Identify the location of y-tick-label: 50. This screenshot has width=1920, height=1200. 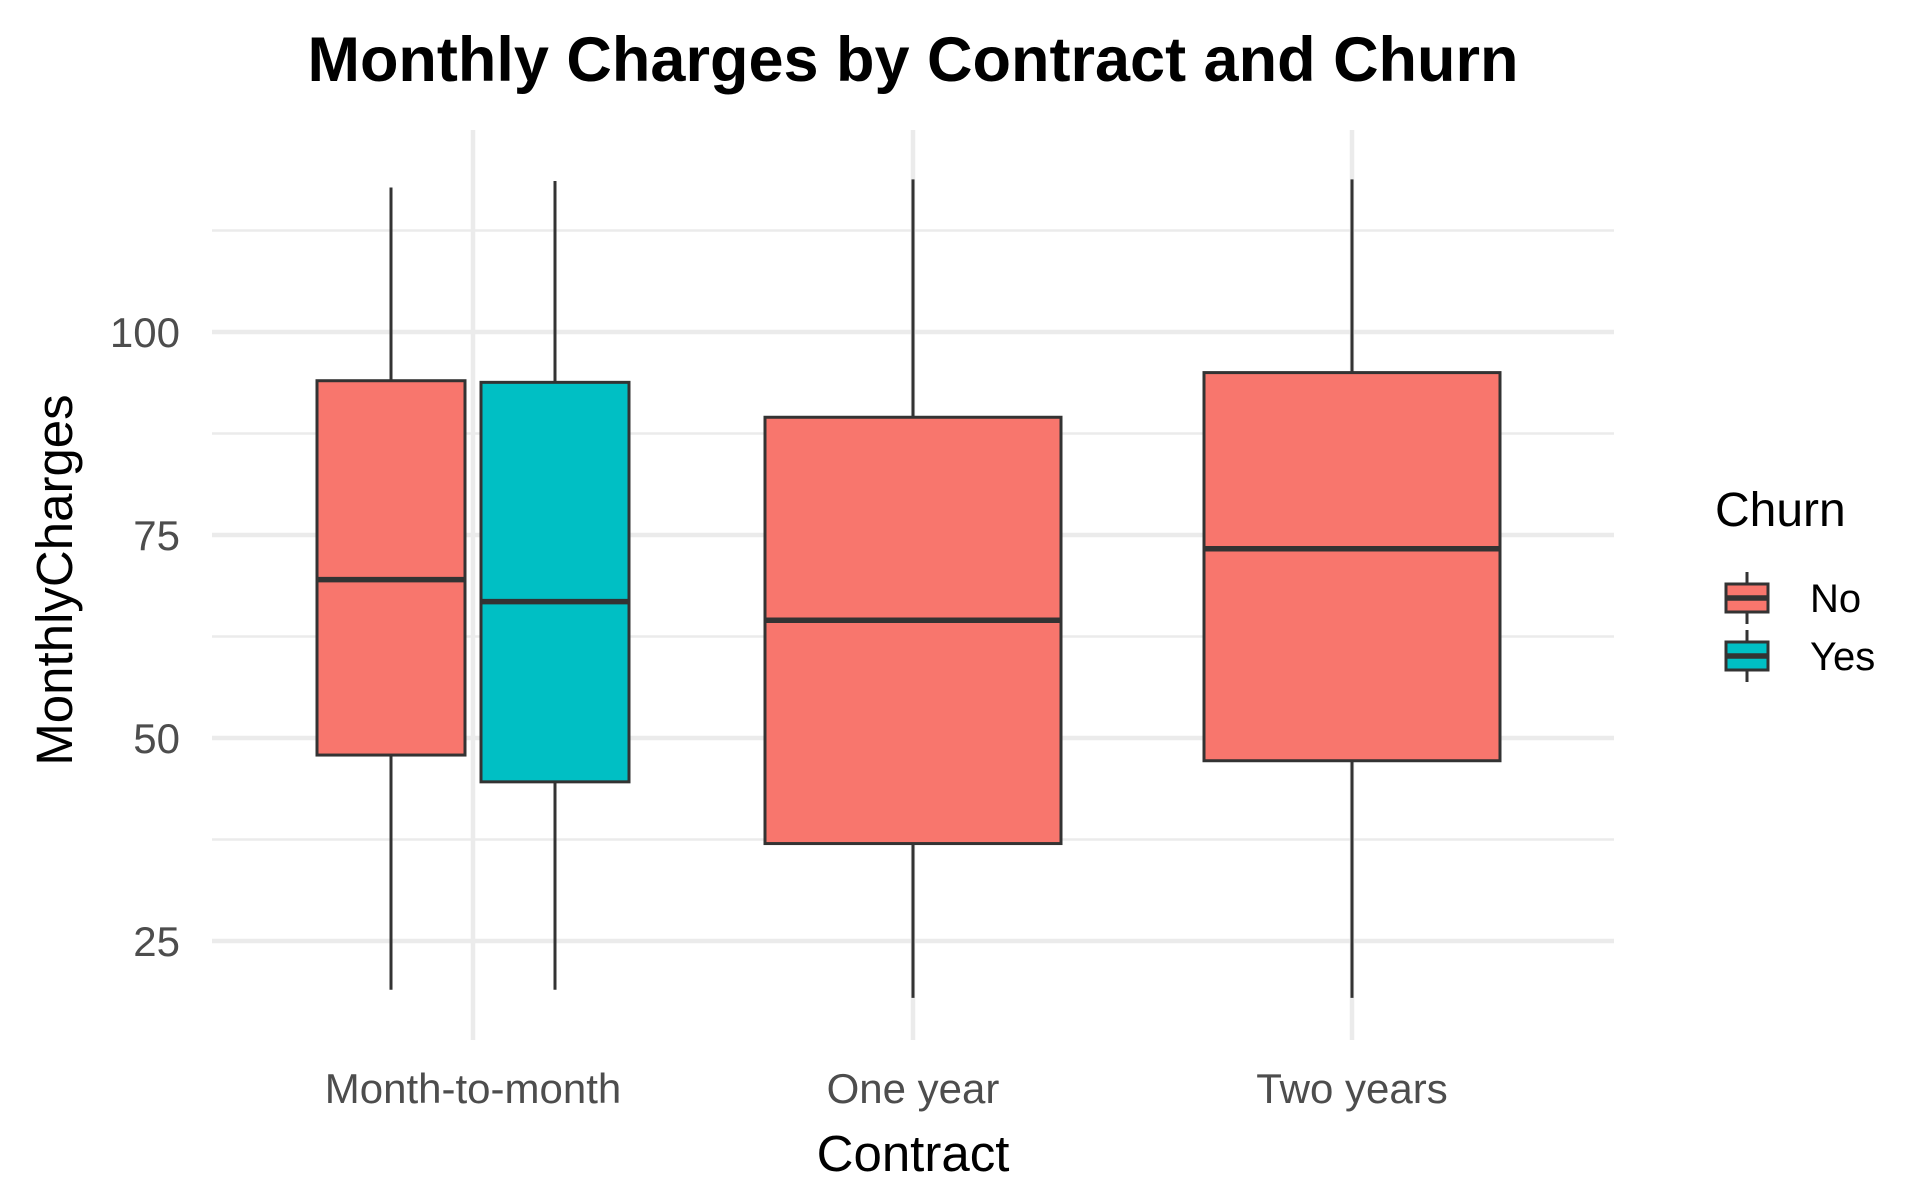
(156, 738).